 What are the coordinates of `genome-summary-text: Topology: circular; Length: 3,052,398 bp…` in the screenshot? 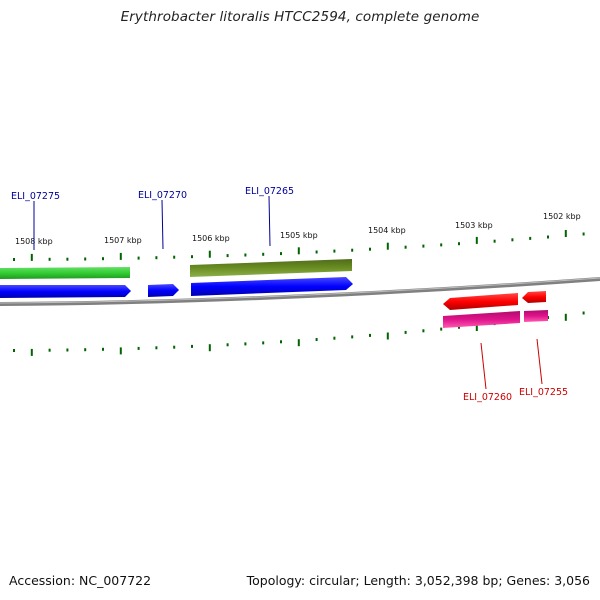 It's located at (418, 580).